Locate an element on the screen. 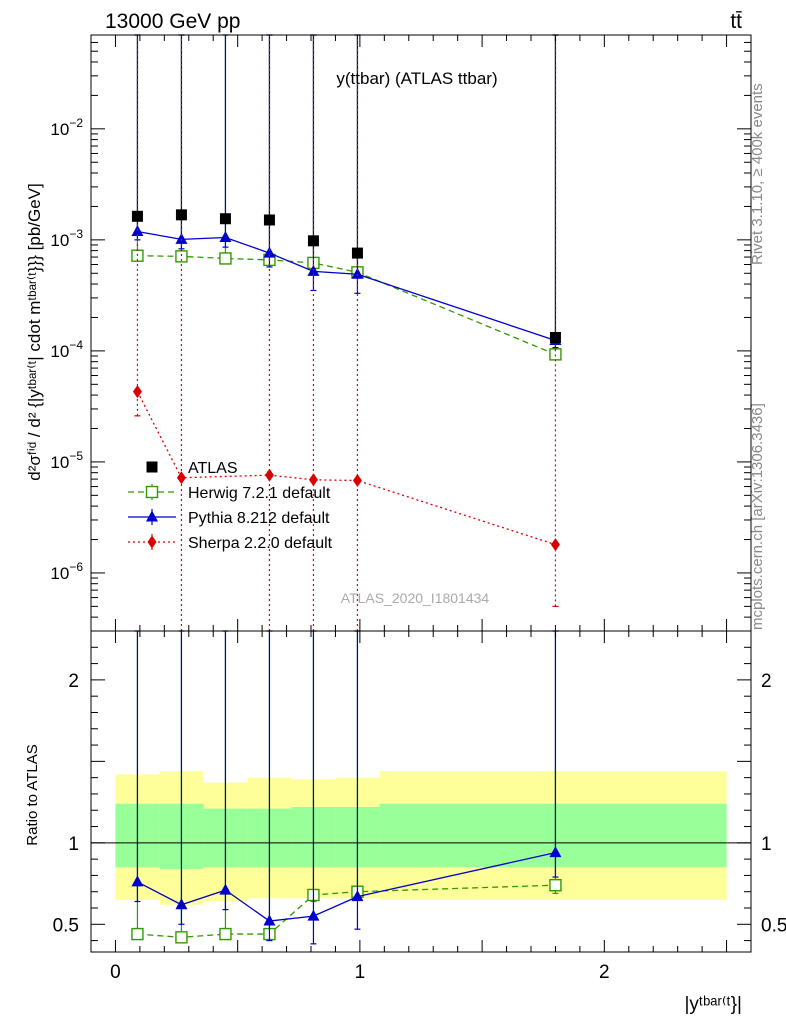 The image size is (786, 1024). legend-atlas-label: ATLAS is located at coordinates (213, 468).